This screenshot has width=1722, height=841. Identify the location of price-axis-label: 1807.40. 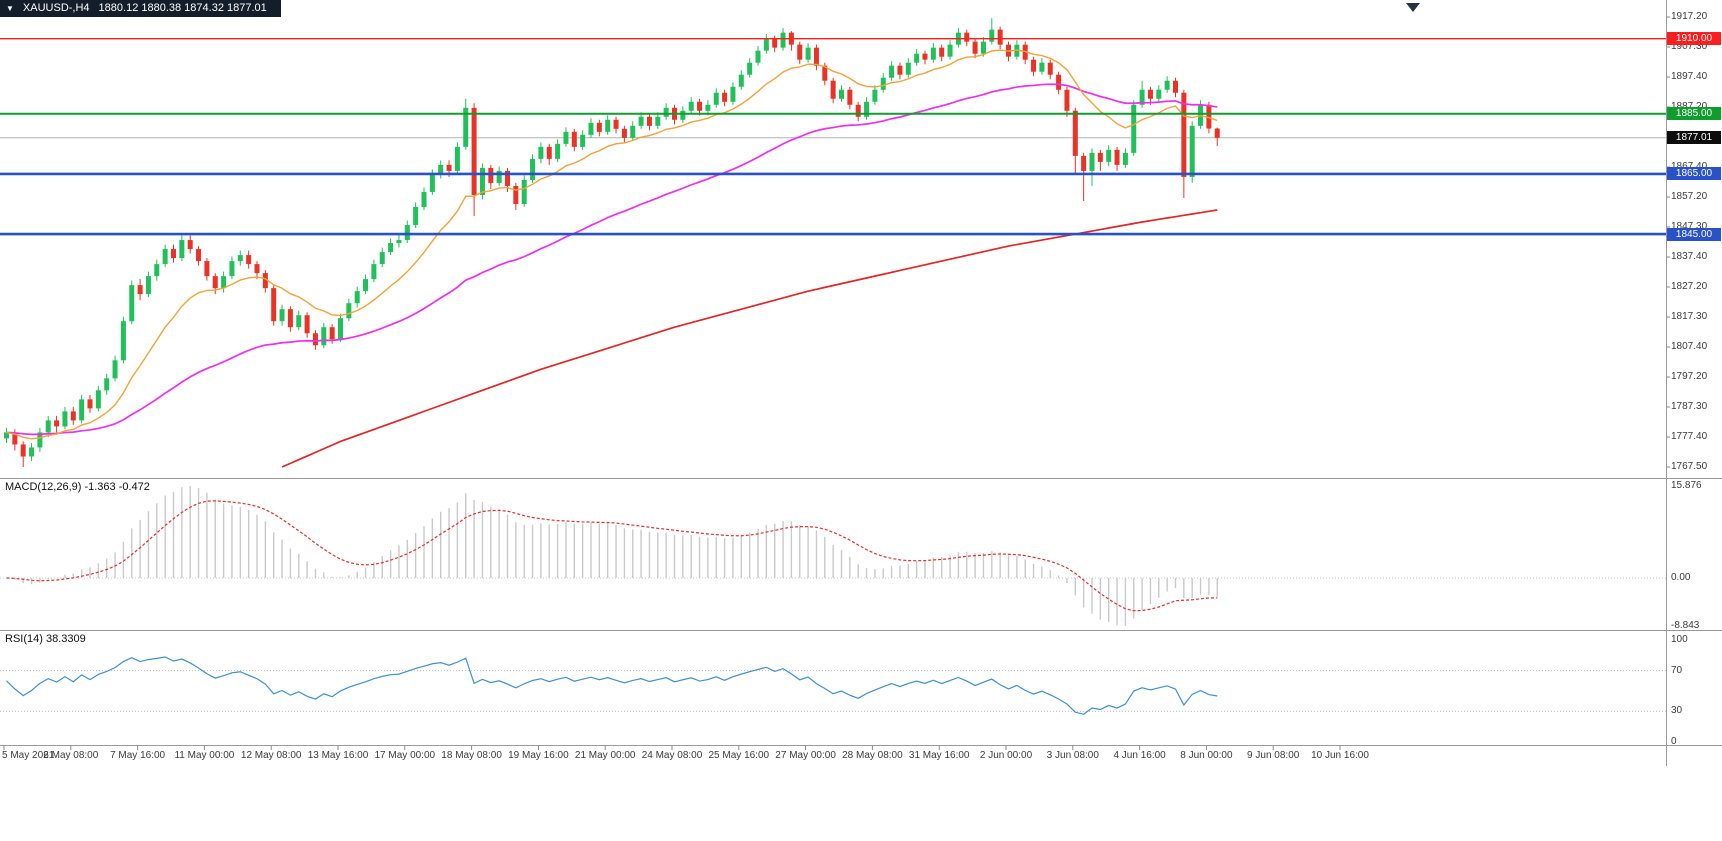
(1689, 346).